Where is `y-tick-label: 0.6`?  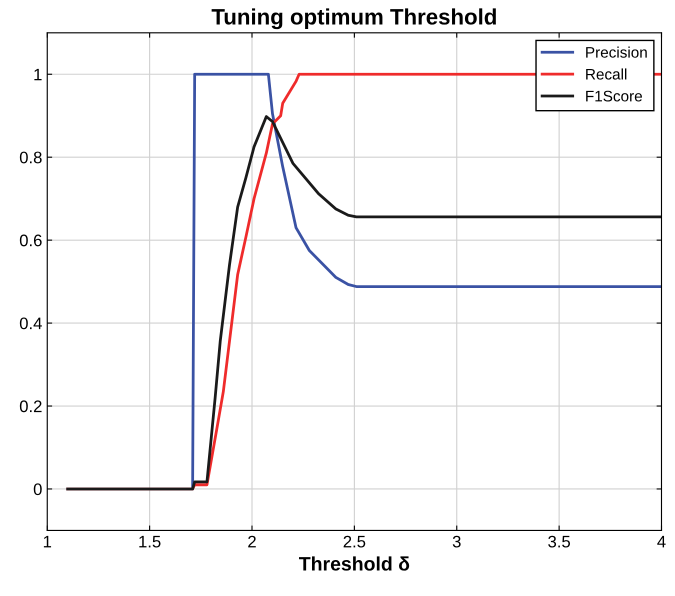 y-tick-label: 0.6 is located at coordinates (31, 240).